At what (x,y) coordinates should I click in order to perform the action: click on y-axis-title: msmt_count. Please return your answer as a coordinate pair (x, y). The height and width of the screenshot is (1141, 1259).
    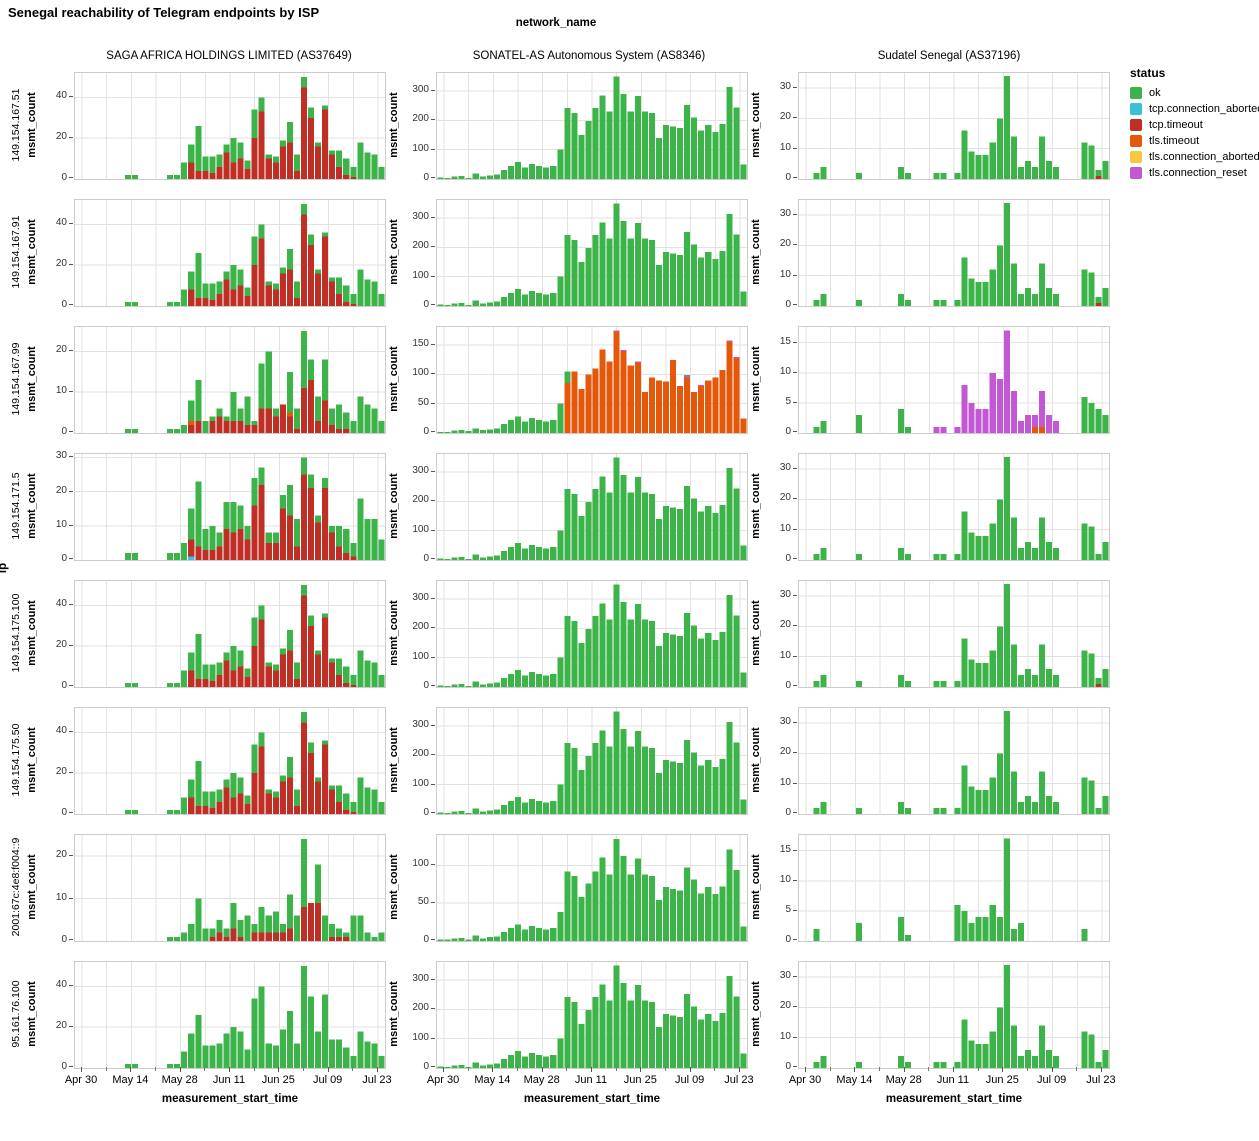
    Looking at the image, I should click on (32, 887).